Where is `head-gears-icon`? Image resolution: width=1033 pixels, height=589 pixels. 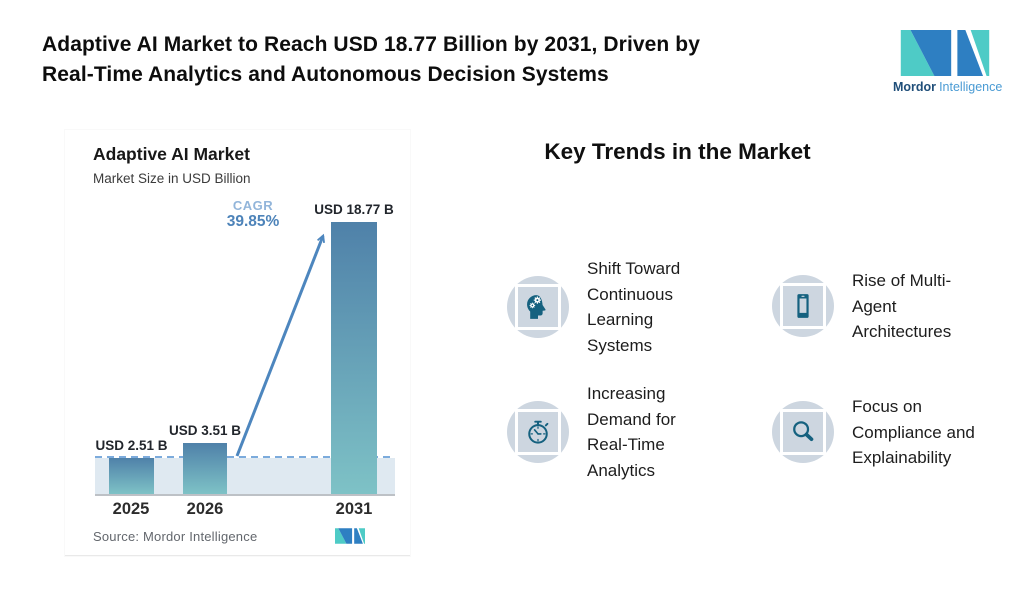 head-gears-icon is located at coordinates (536, 307).